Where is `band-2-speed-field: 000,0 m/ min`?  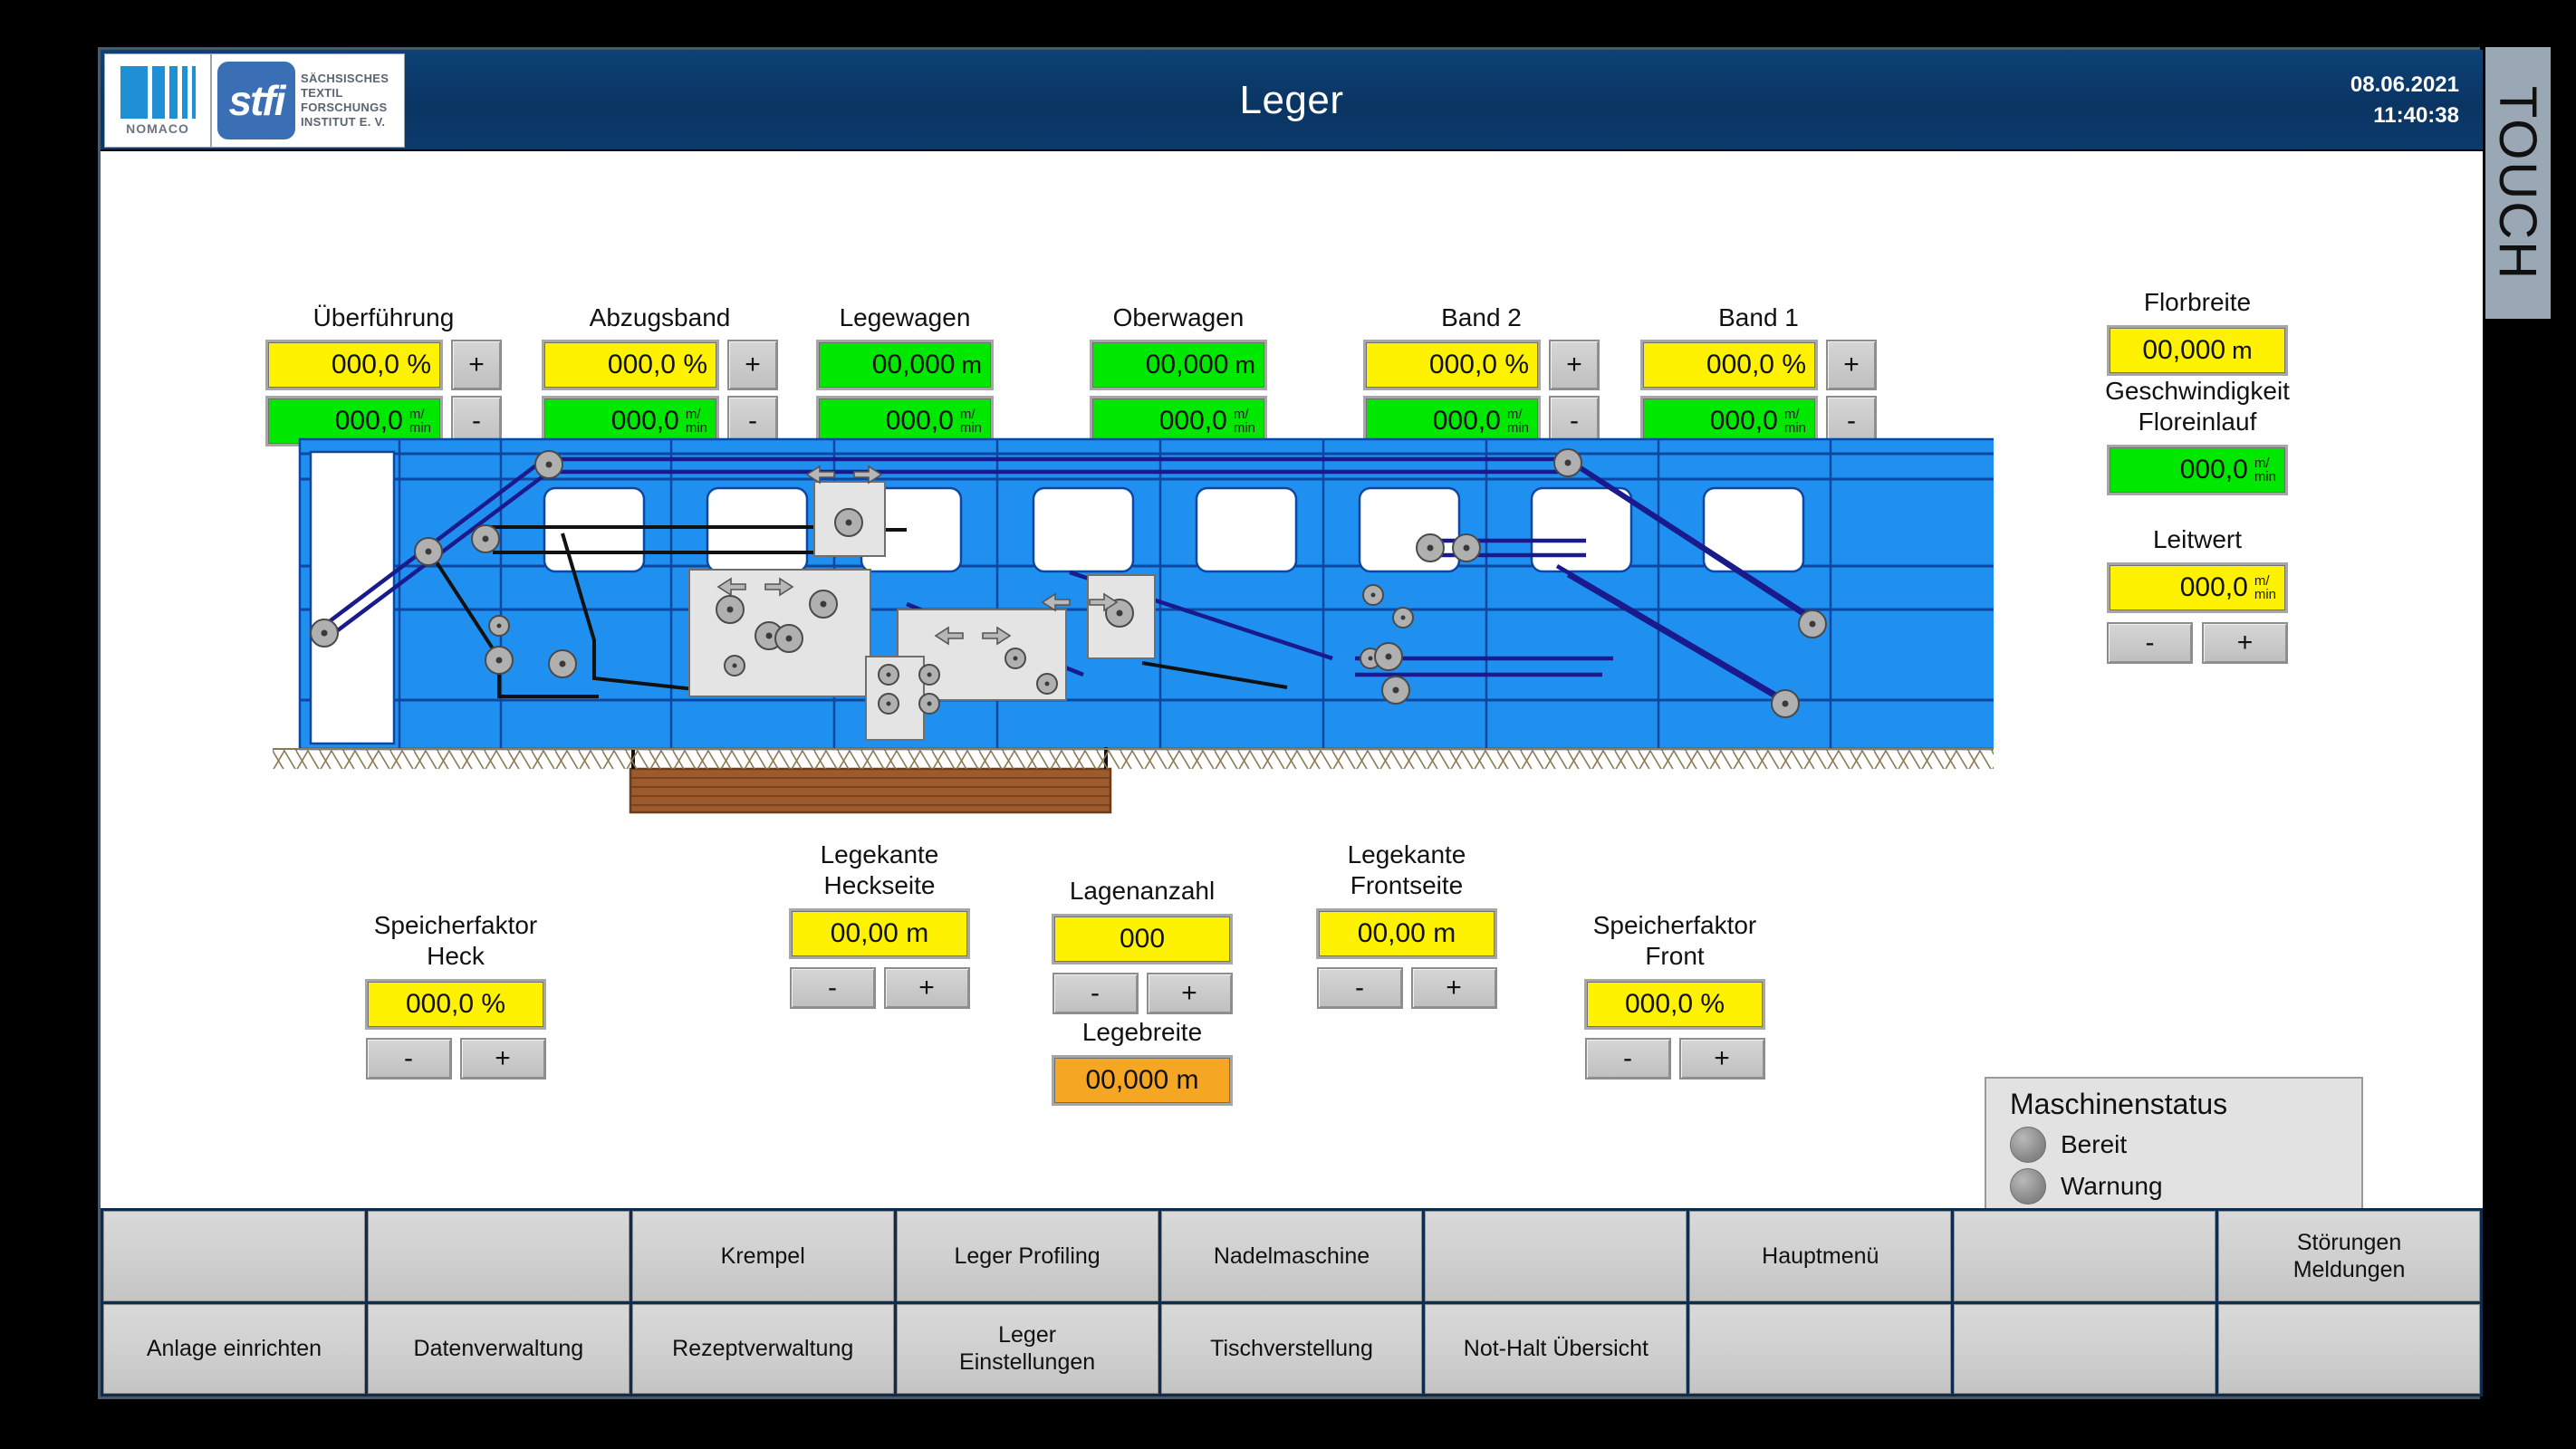
band-2-speed-field: 000,0 m/ min is located at coordinates (1452, 421).